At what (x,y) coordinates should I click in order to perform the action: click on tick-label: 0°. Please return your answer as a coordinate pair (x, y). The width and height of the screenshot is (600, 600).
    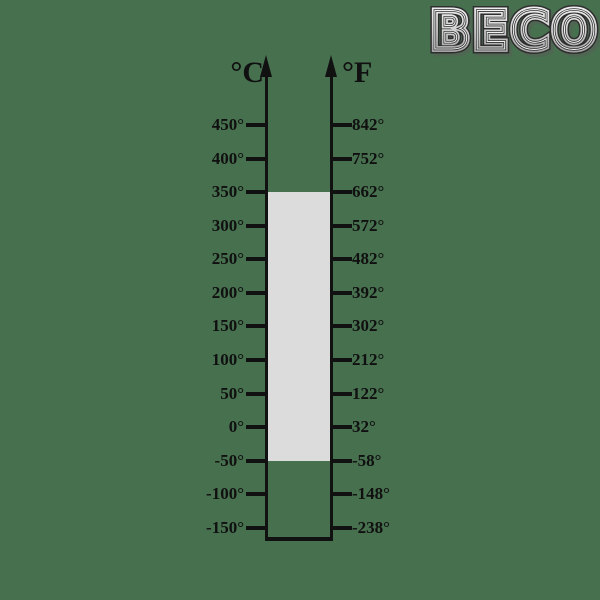
    Looking at the image, I should click on (236, 426).